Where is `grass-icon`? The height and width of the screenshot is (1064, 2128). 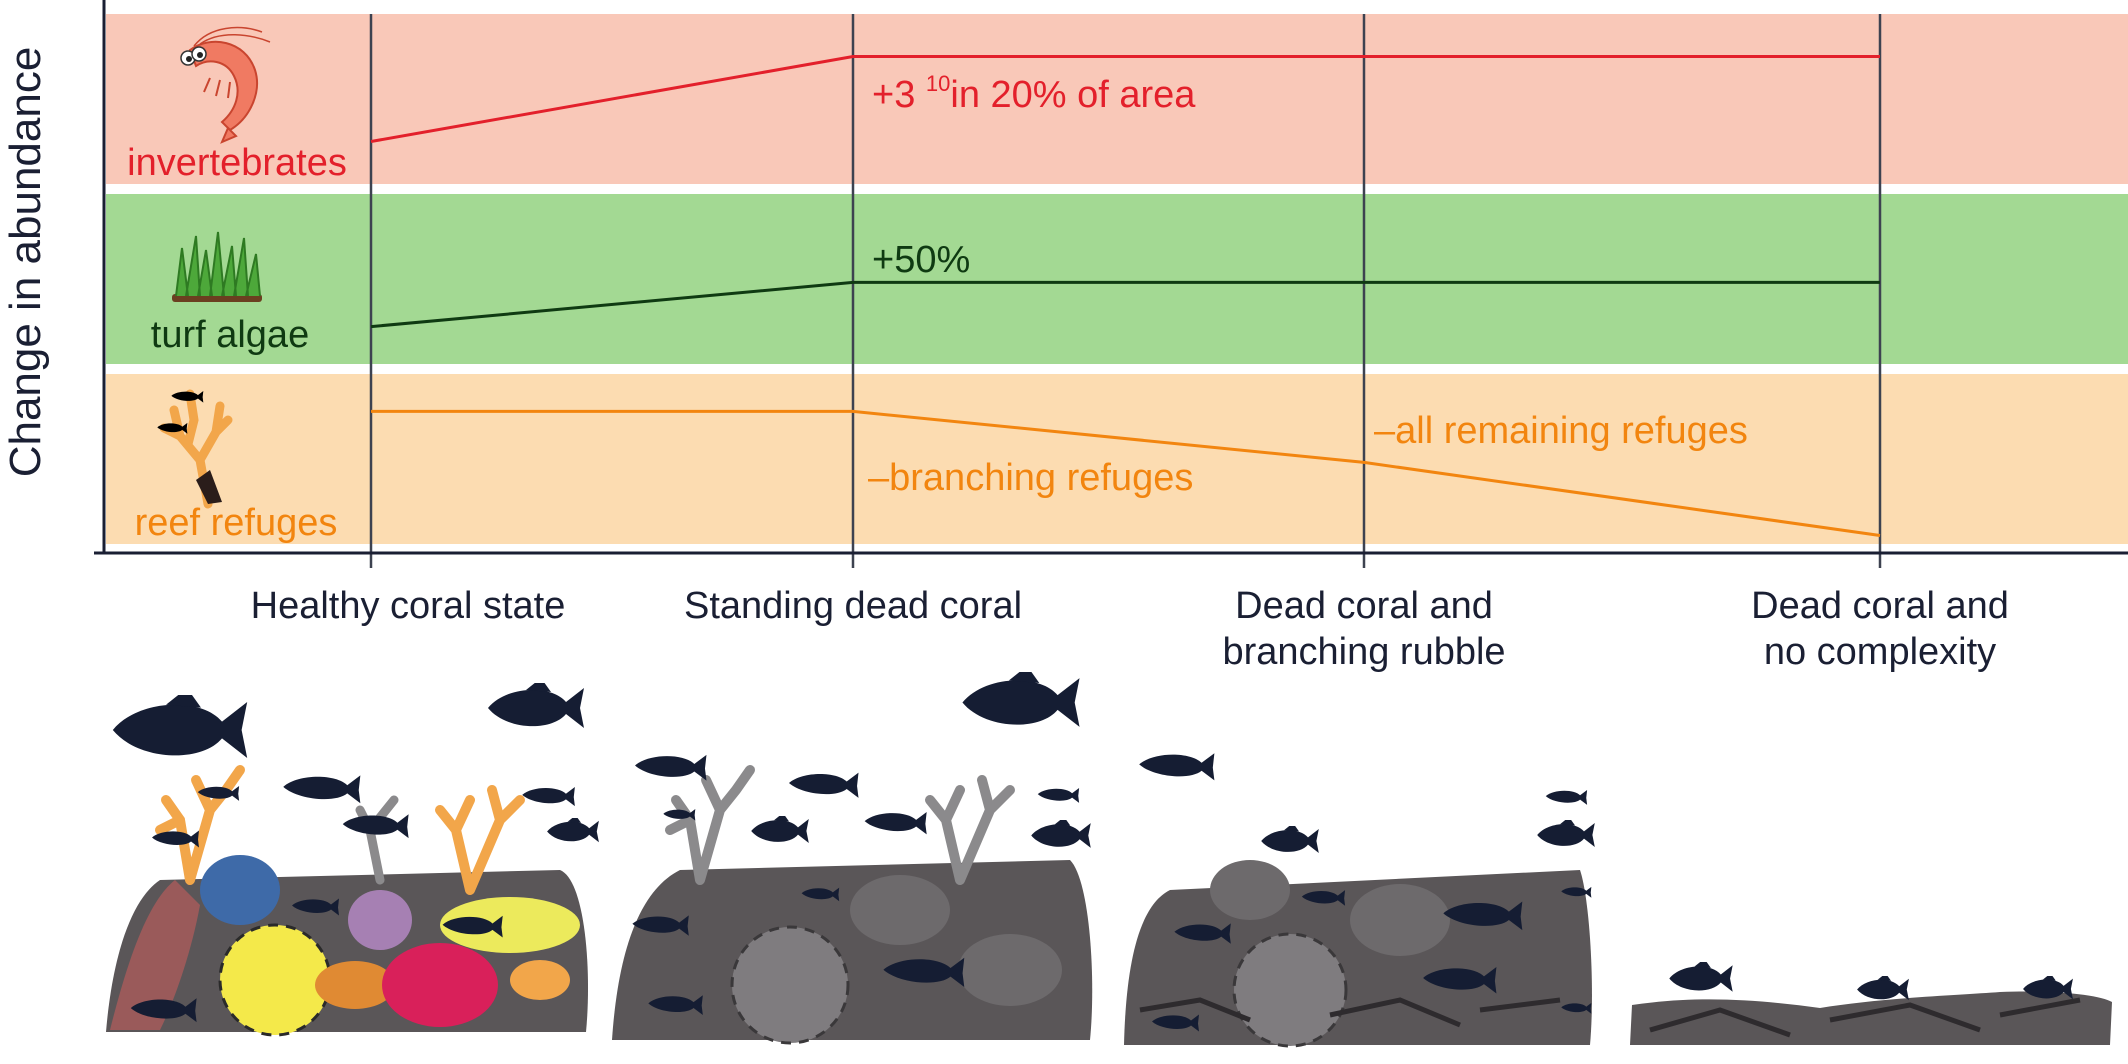 grass-icon is located at coordinates (217, 266).